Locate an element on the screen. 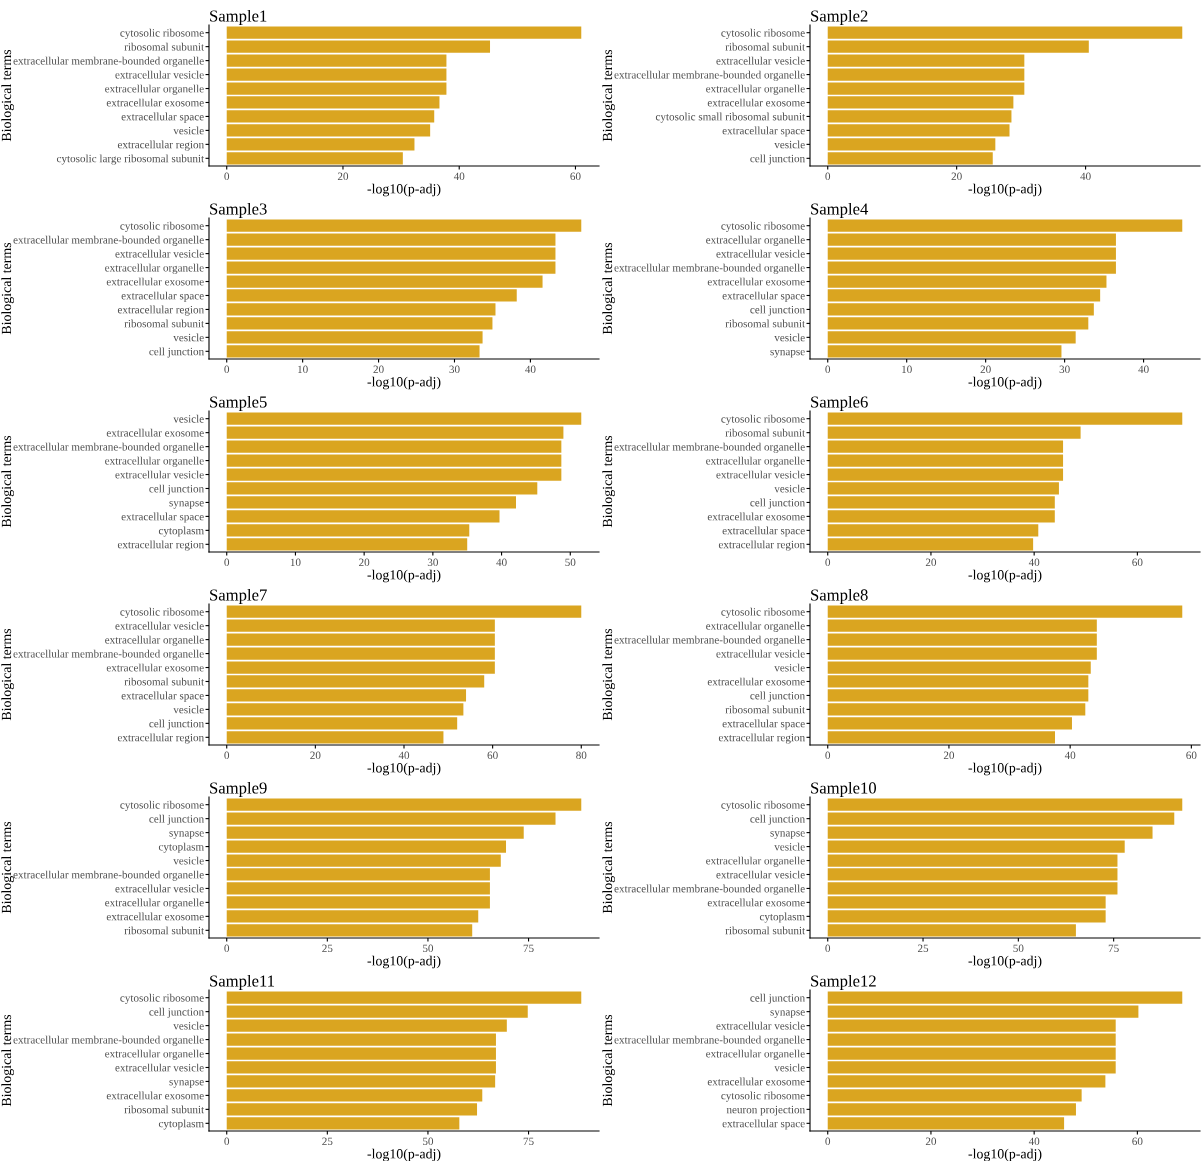  y-tick-label: cytosolic large ribosomal subunit is located at coordinates (130, 159).